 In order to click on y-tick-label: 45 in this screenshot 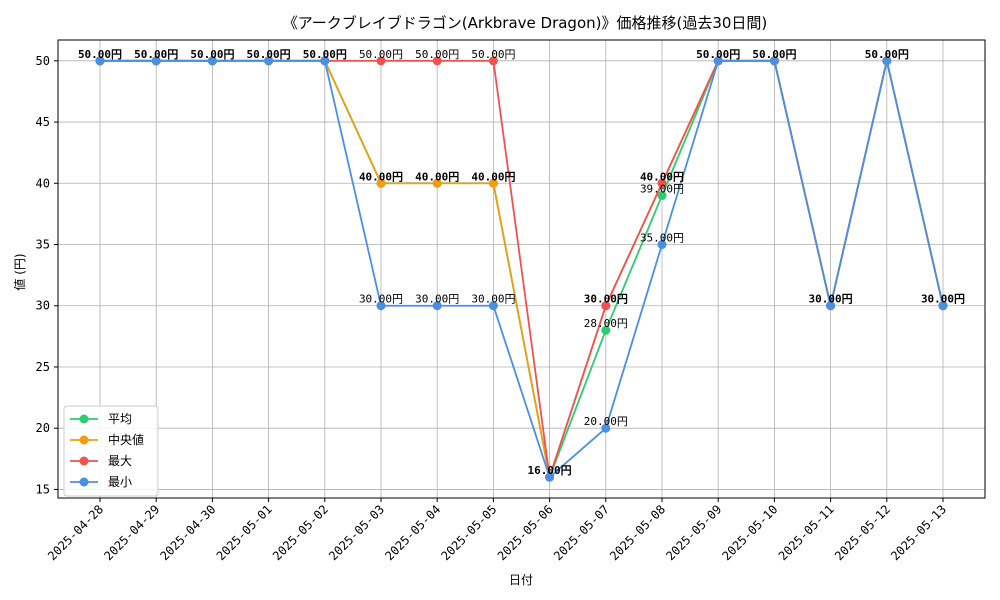, I will do `click(43, 122)`.